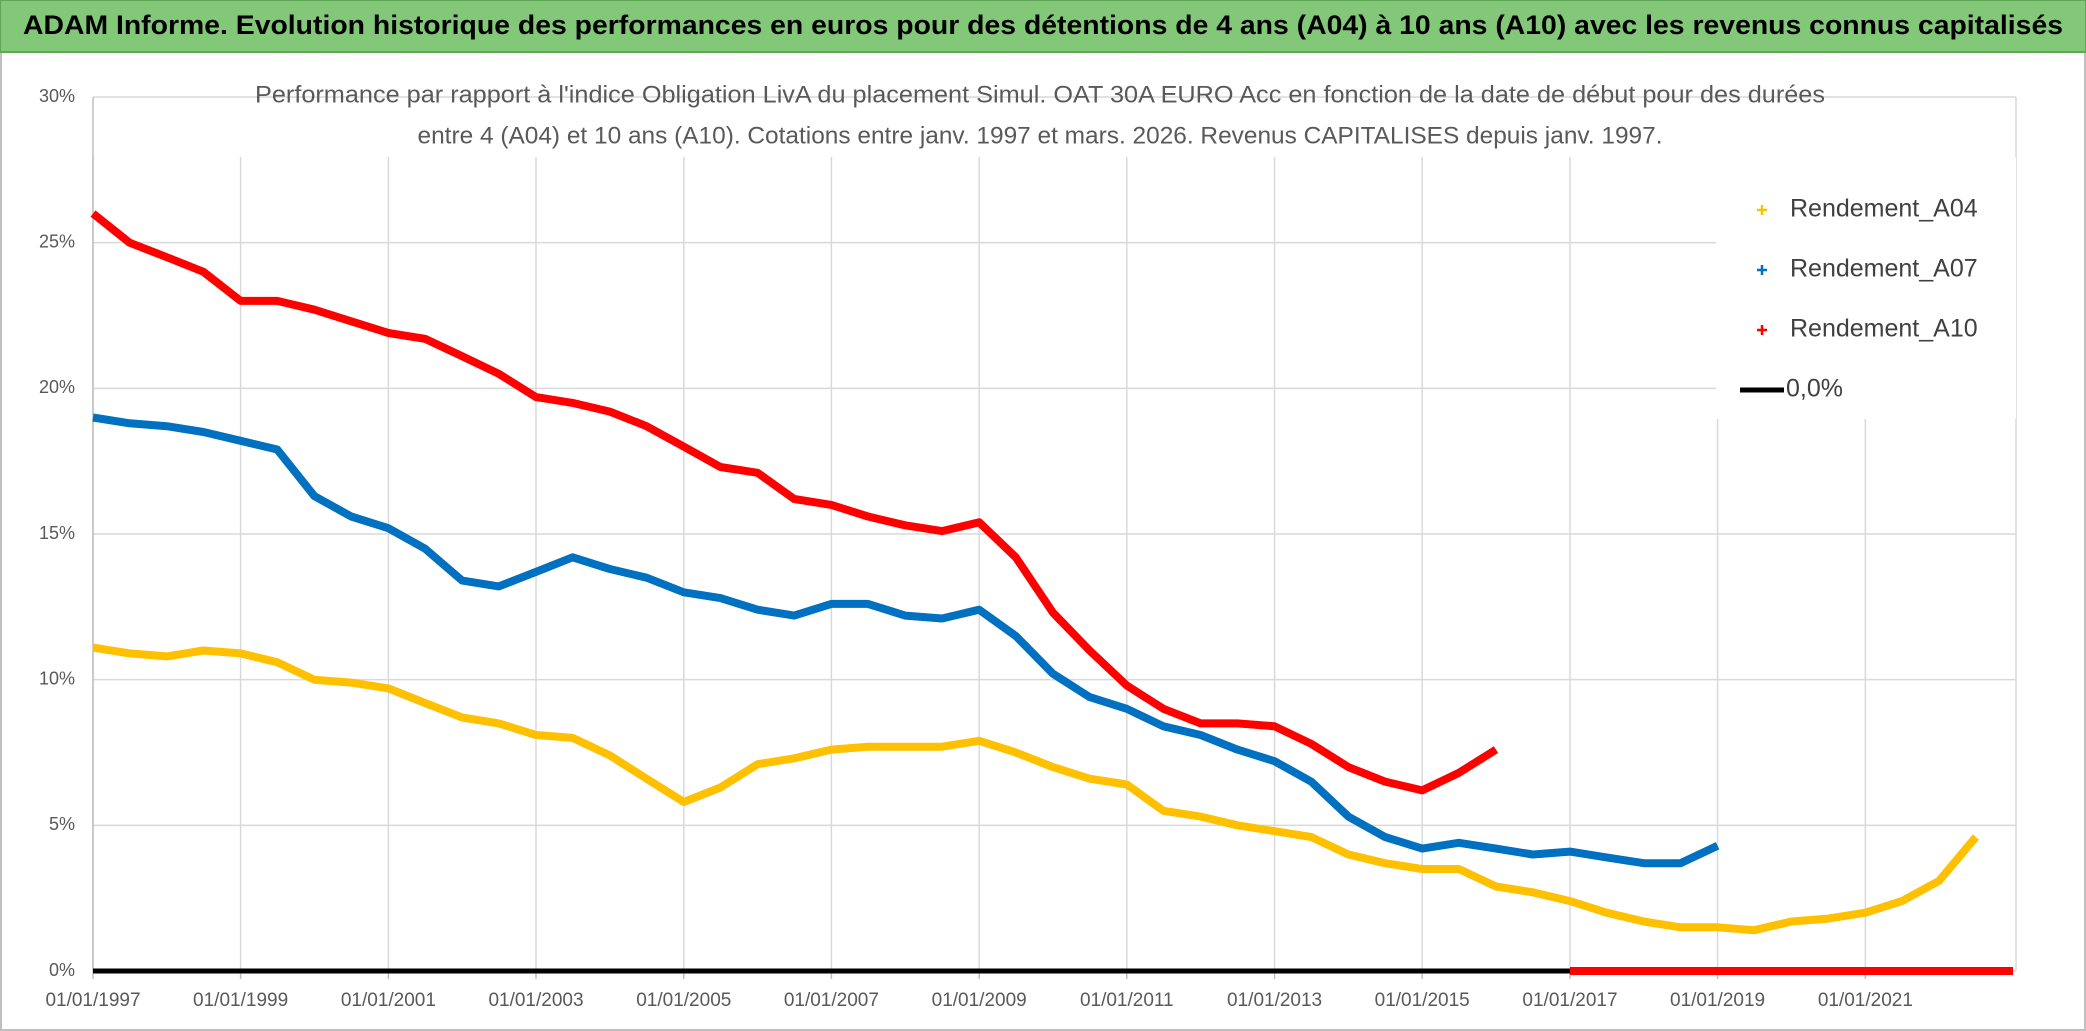 The image size is (2086, 1031). What do you see at coordinates (1127, 1000) in the screenshot?
I see `x-tick-label: 01/01/2011` at bounding box center [1127, 1000].